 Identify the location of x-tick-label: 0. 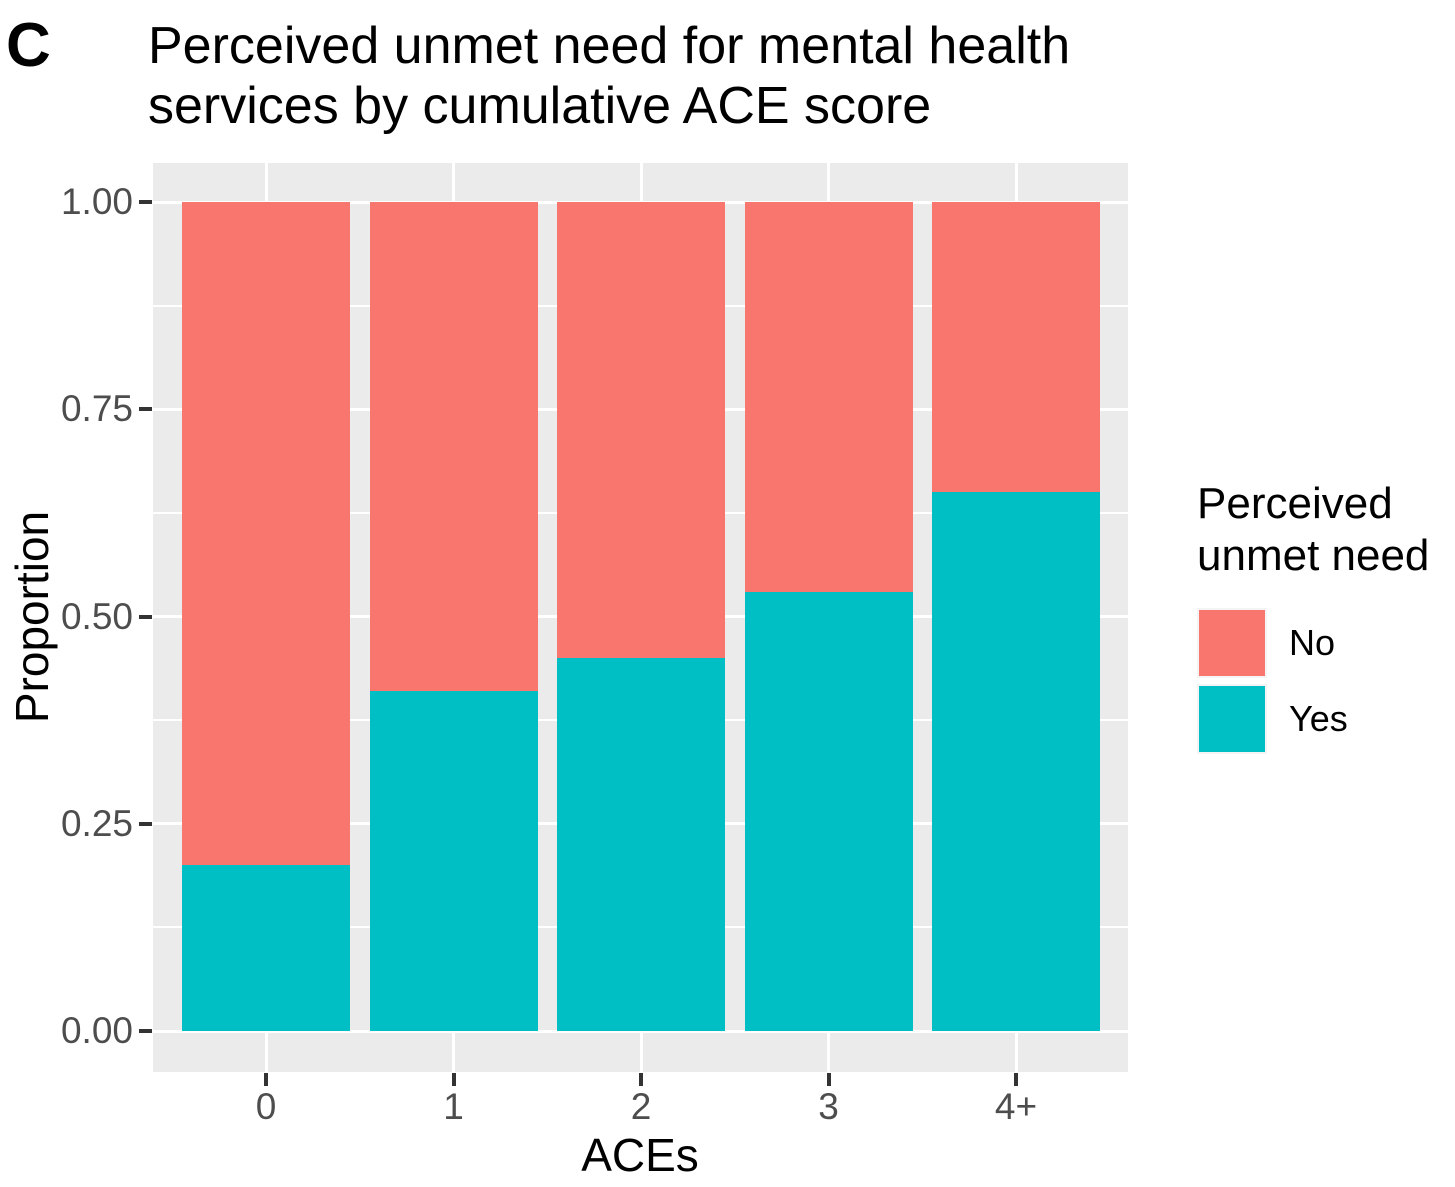
(266, 1106).